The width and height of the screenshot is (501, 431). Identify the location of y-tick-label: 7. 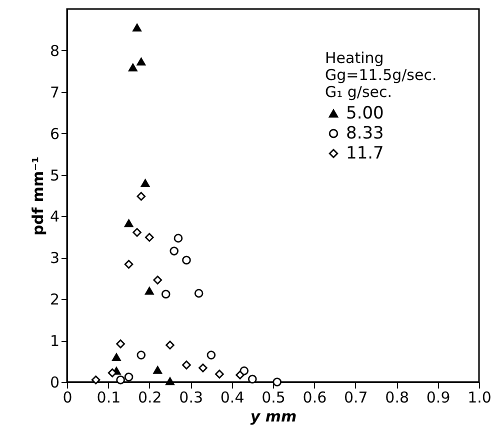
(55, 92).